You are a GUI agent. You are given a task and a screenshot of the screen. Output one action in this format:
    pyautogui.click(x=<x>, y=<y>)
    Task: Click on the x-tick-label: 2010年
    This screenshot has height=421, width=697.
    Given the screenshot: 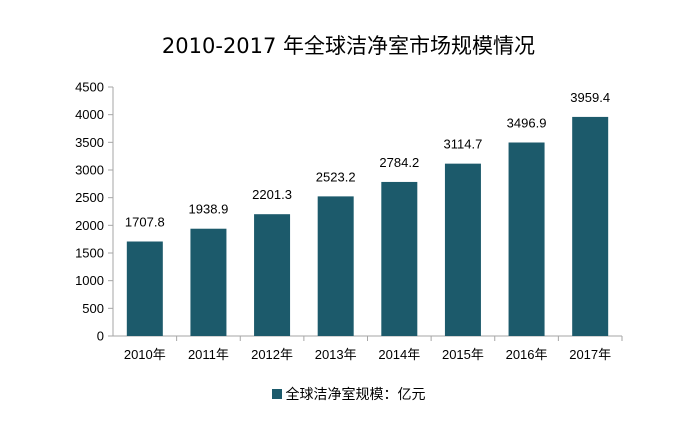 What is the action you would take?
    pyautogui.click(x=145, y=354)
    